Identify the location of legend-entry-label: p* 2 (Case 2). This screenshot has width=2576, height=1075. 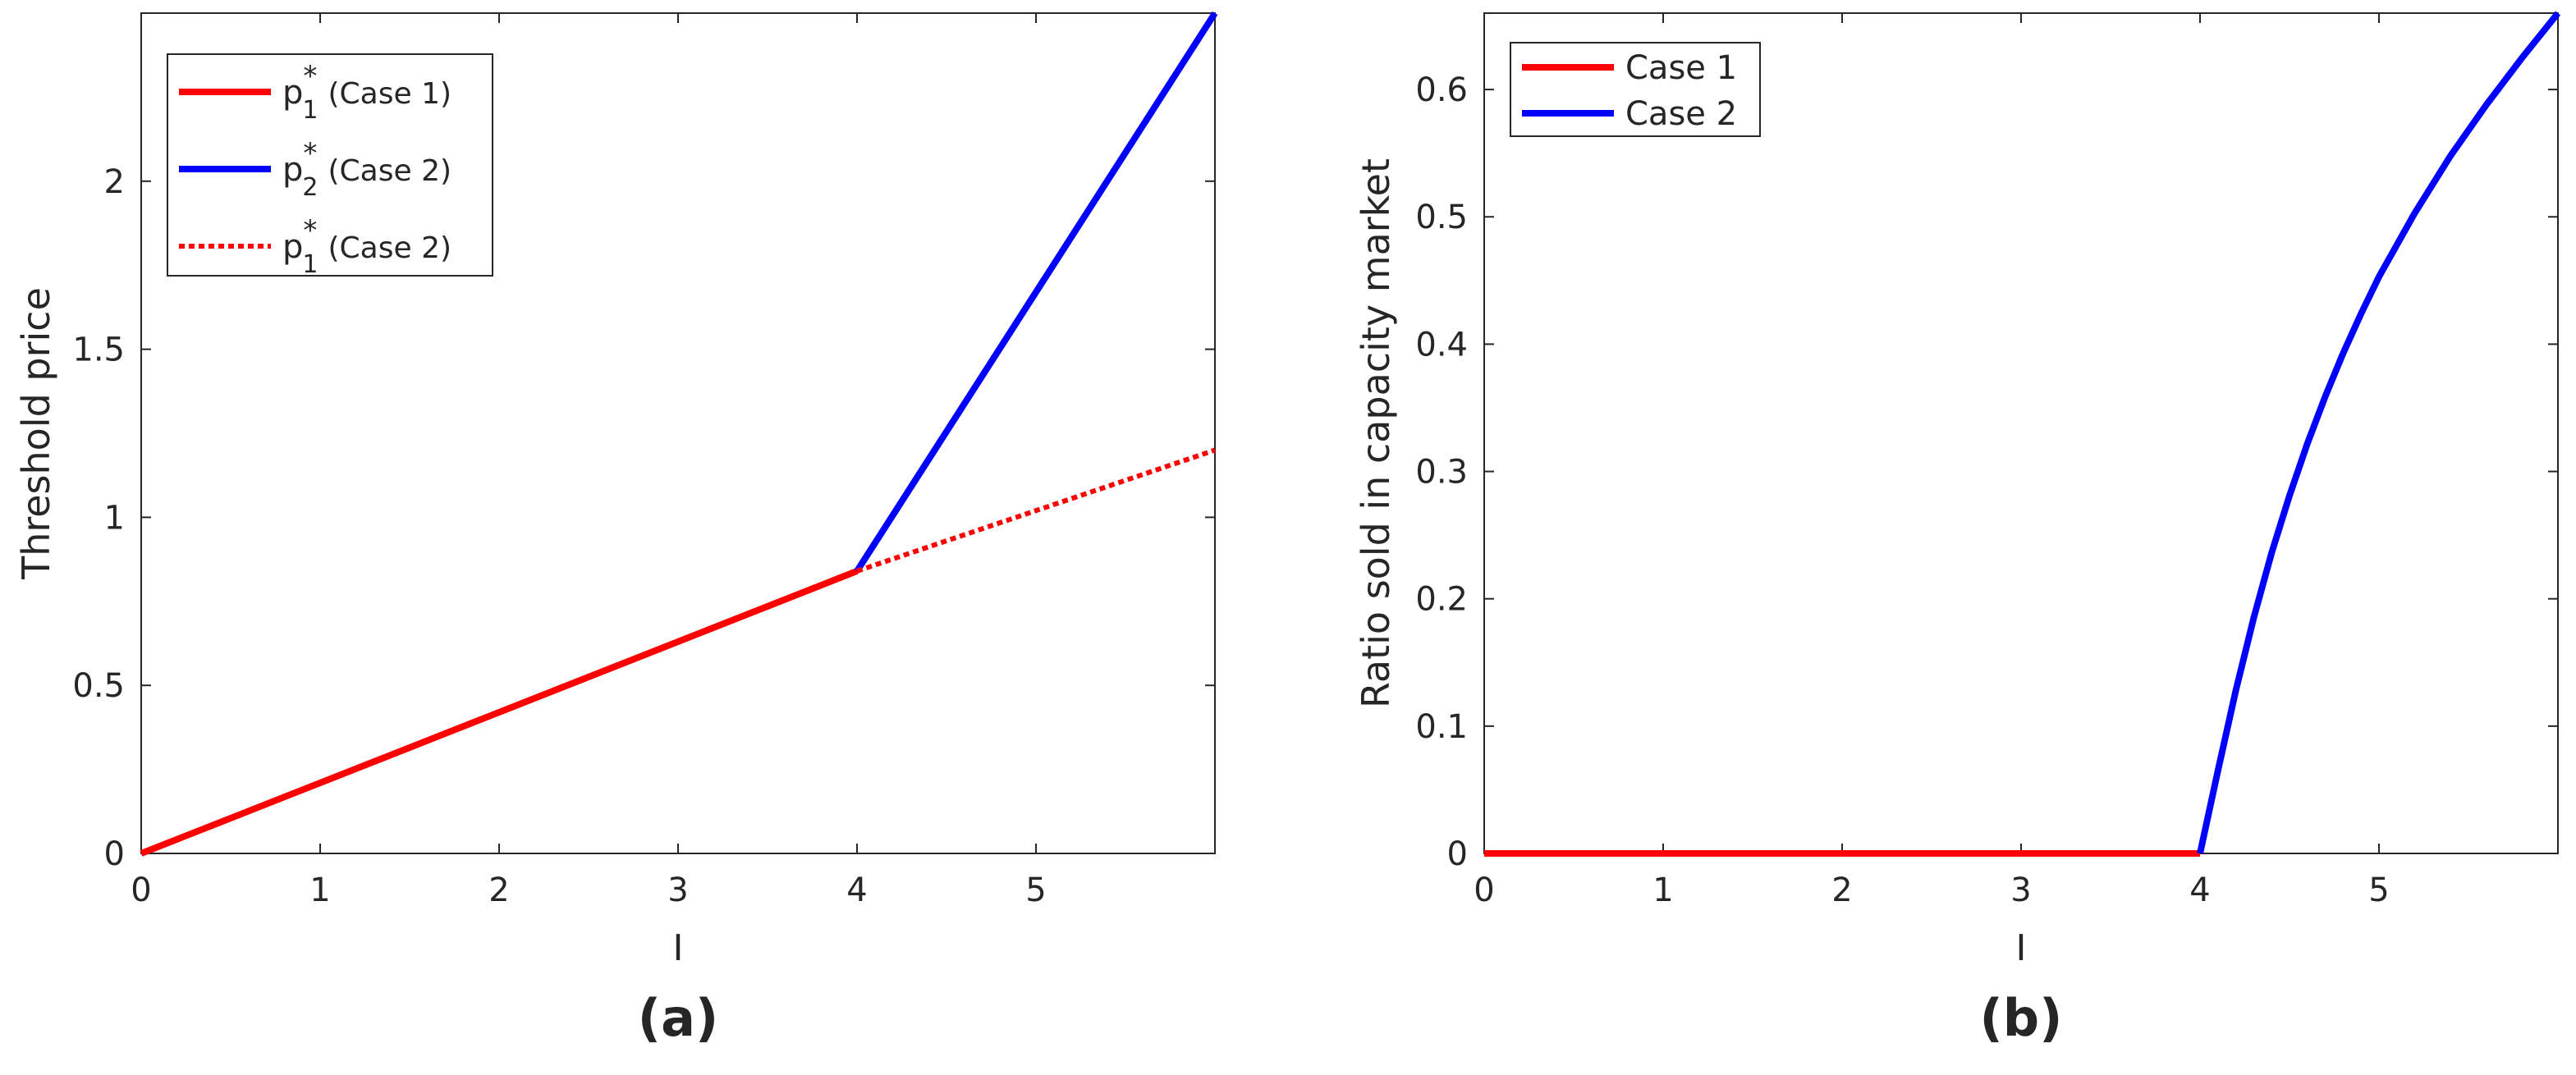
(366, 169).